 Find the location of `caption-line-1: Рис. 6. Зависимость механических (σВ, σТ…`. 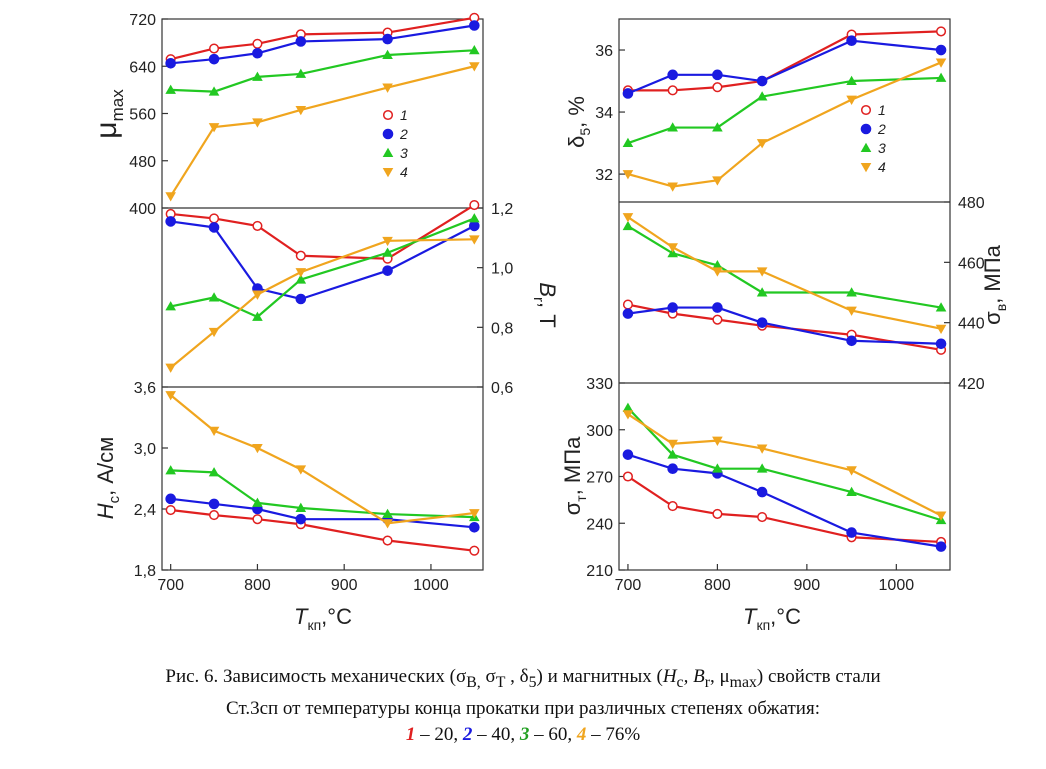

caption-line-1: Рис. 6. Зависимость механических (σВ, σТ… is located at coordinates (523, 678).